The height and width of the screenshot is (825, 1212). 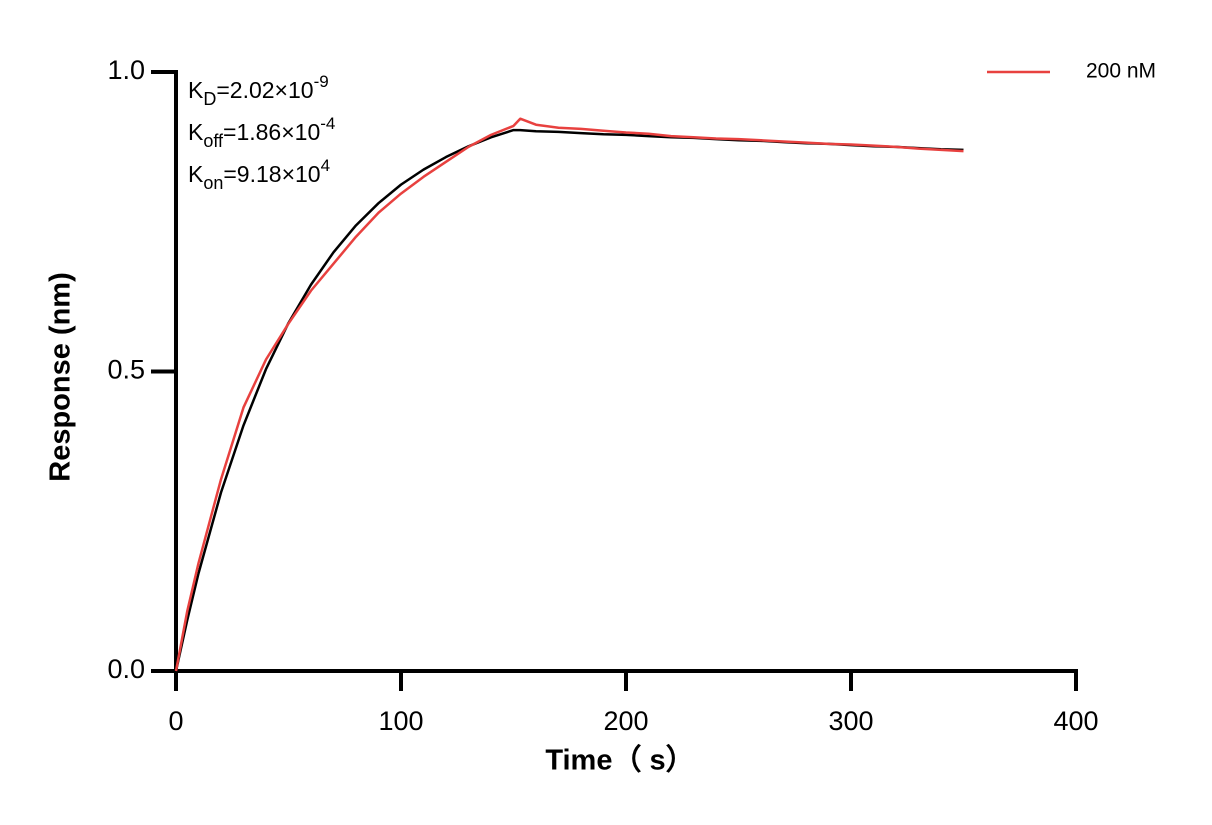 What do you see at coordinates (213, 141) in the screenshot?
I see `annotation-sub: off` at bounding box center [213, 141].